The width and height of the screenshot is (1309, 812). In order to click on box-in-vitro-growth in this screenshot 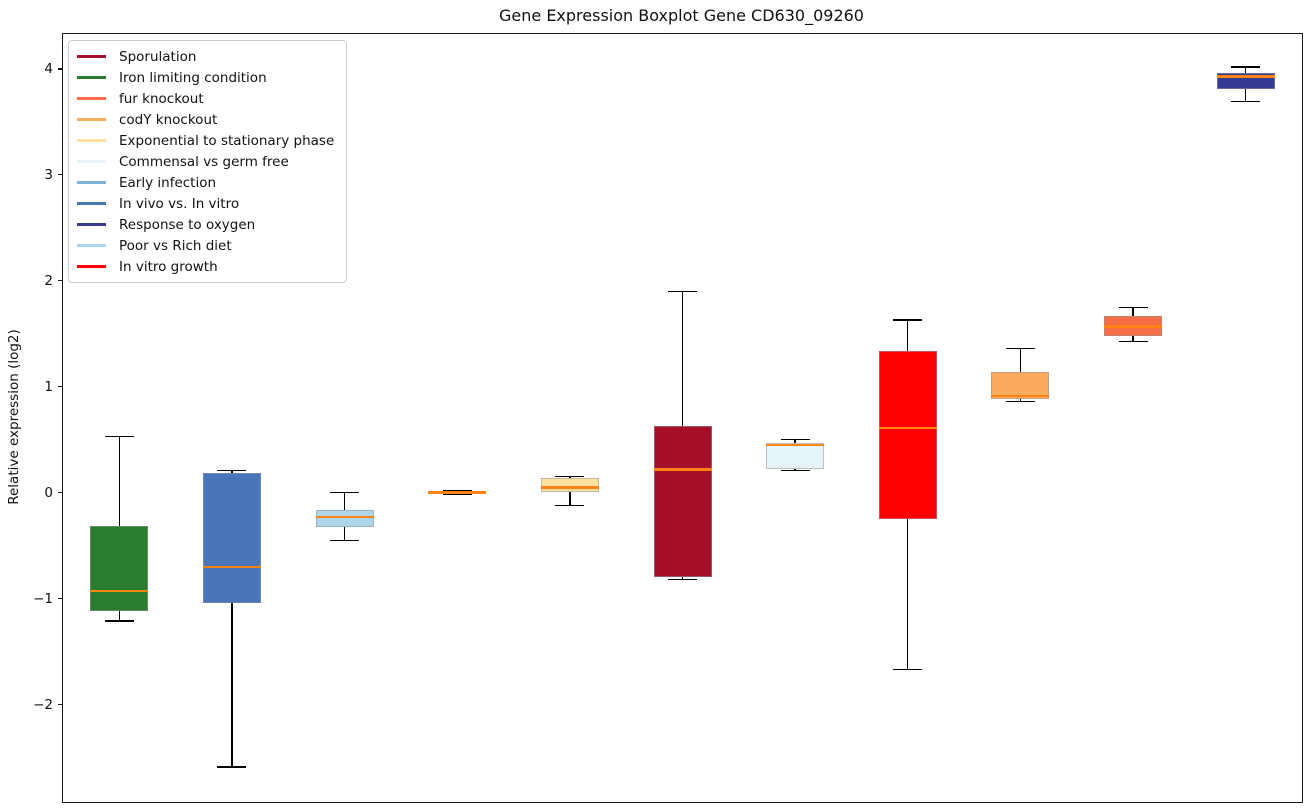, I will do `click(907, 435)`.